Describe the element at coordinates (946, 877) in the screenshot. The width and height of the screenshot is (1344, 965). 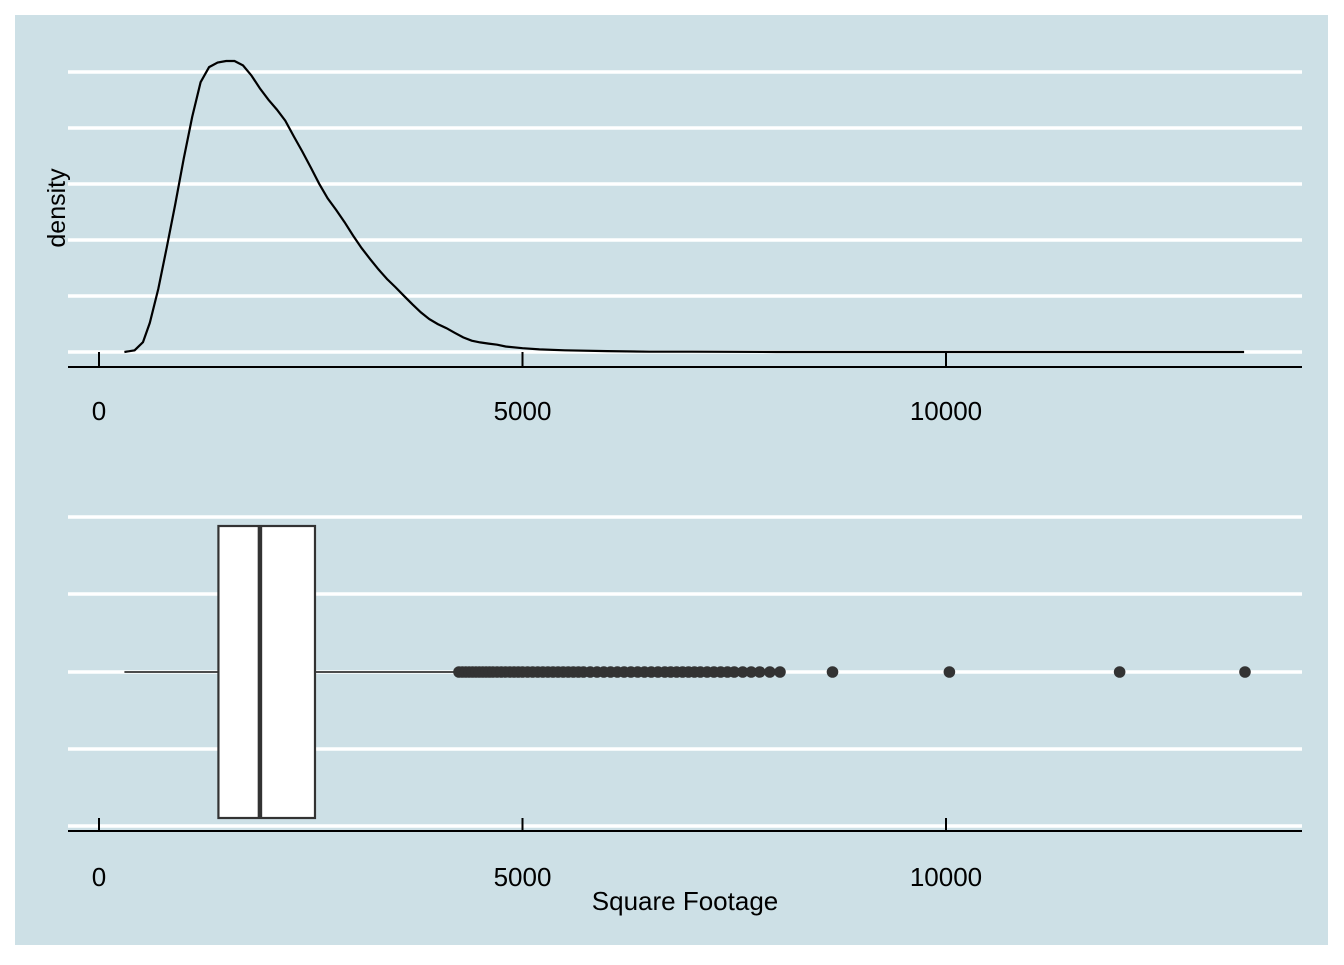
I see `boxplot-x-tick-label-2: 10000` at that location.